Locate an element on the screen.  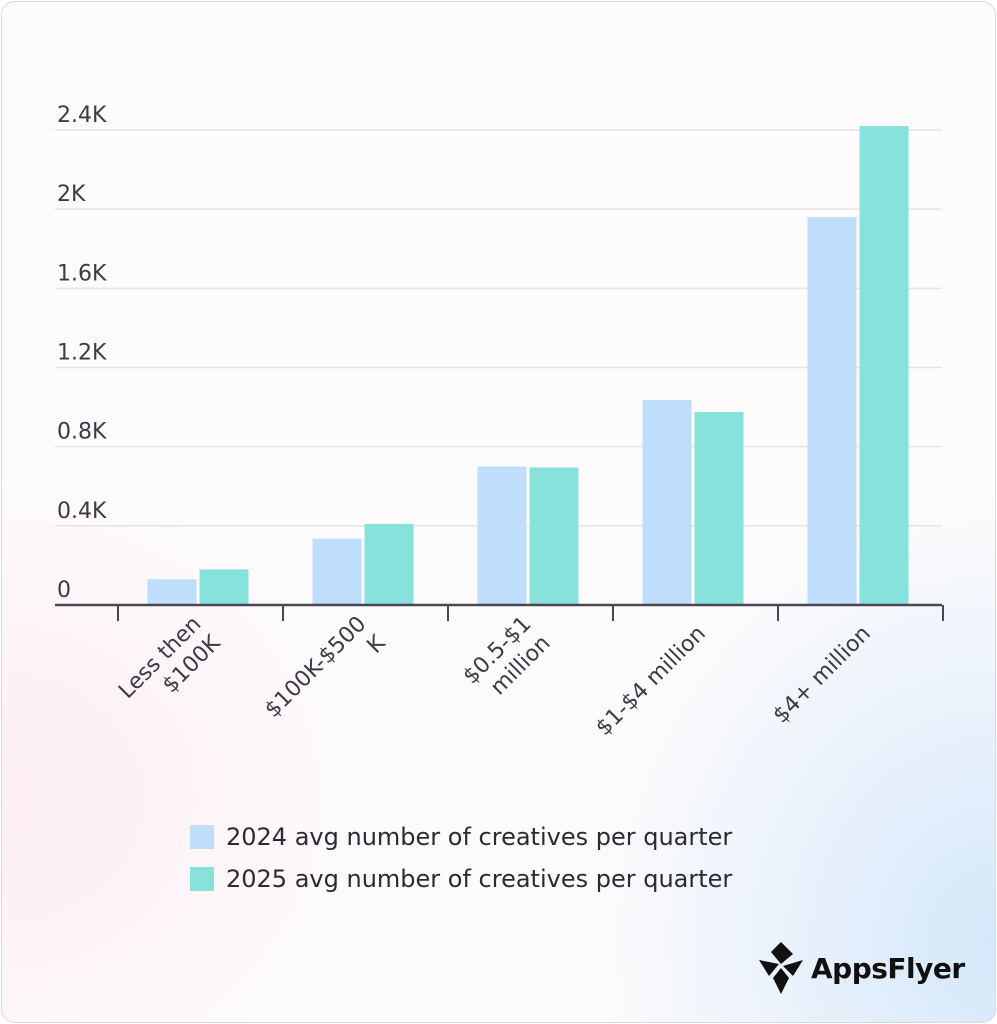
x-category-label: $1-$4 million is located at coordinates (651, 681).